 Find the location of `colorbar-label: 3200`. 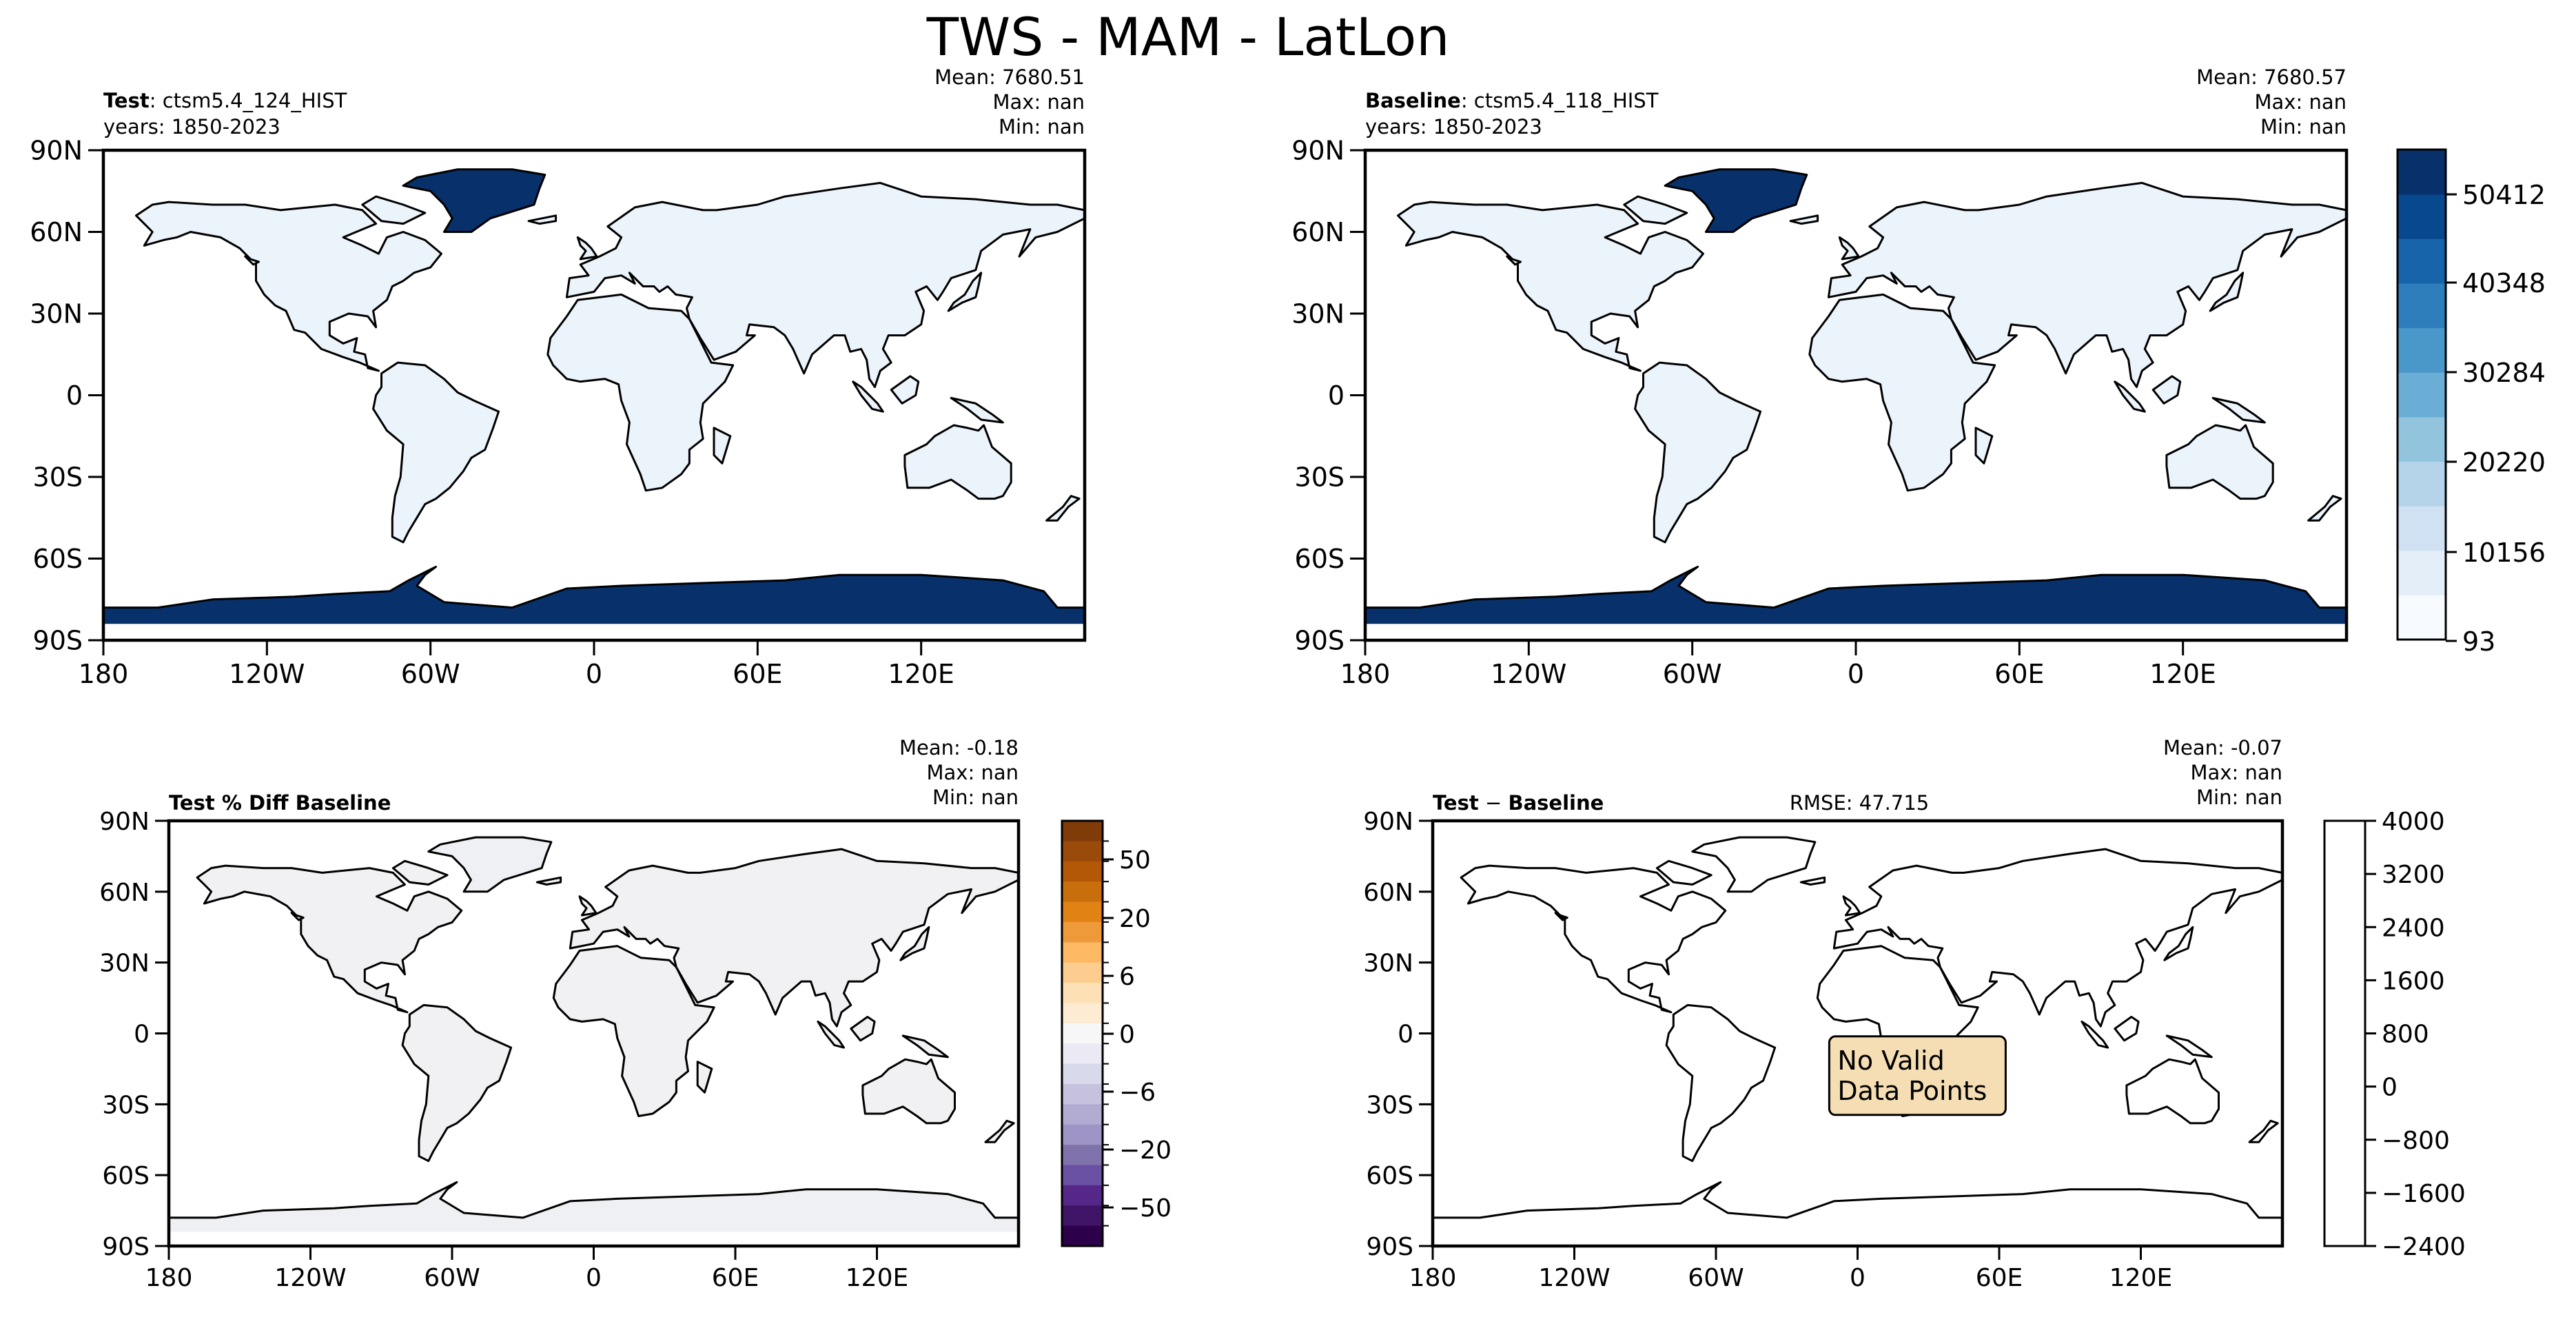

colorbar-label: 3200 is located at coordinates (2413, 875).